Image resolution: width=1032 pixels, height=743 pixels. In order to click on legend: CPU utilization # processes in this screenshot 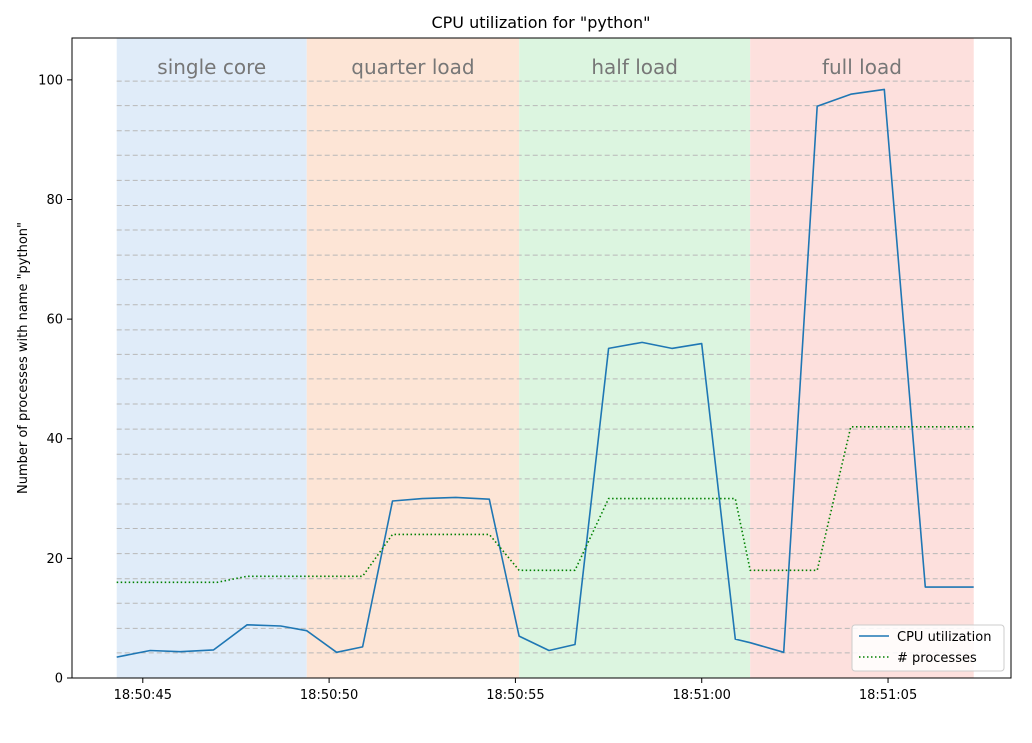, I will do `click(928, 648)`.